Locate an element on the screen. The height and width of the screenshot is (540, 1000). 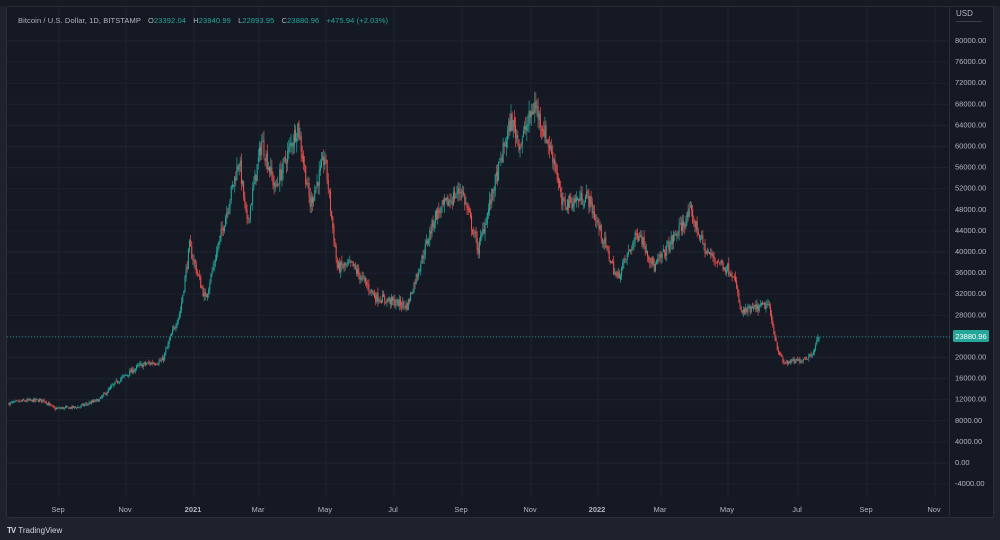
close-value: 23880.96 is located at coordinates (303, 20).